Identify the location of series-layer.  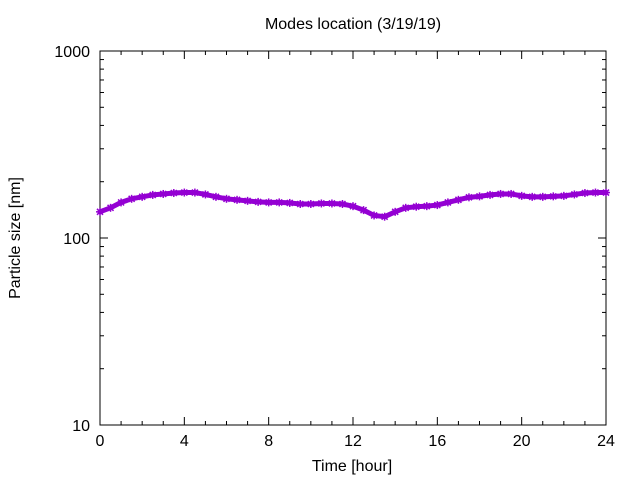
(353, 204).